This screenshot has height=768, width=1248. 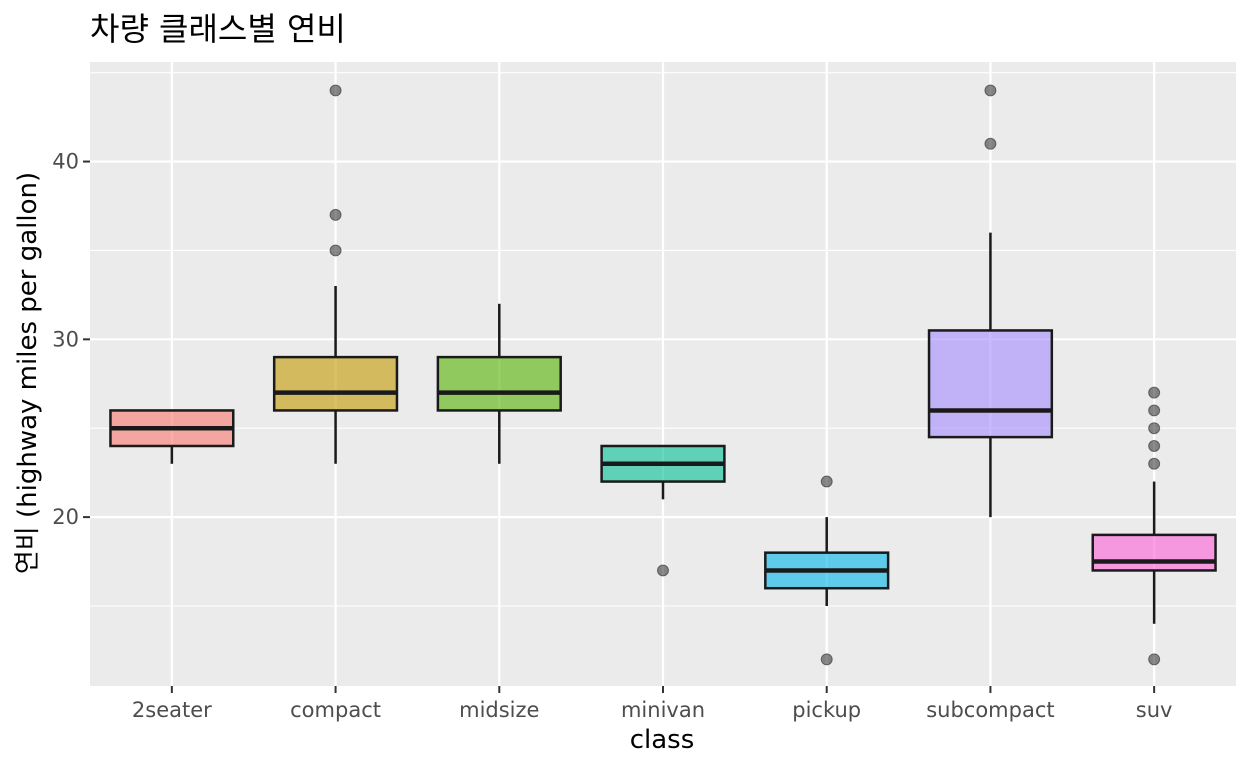 What do you see at coordinates (218, 29) in the screenshot?
I see `chart-title: 차량 클래스별 연비` at bounding box center [218, 29].